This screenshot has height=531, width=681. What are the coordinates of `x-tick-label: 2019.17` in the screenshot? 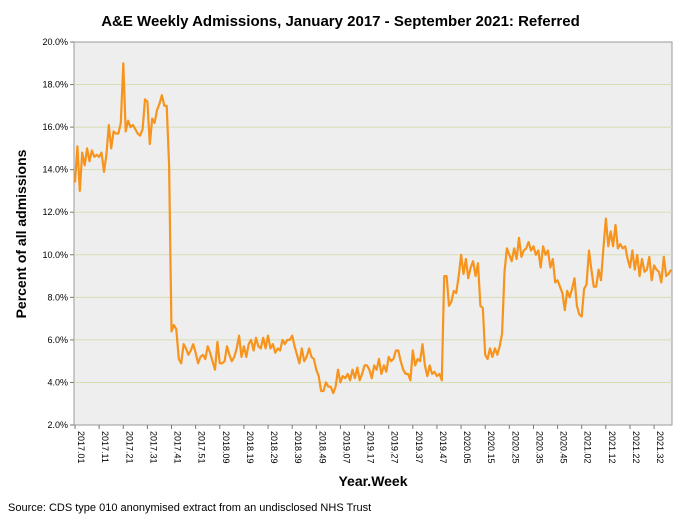 It's located at (371, 447).